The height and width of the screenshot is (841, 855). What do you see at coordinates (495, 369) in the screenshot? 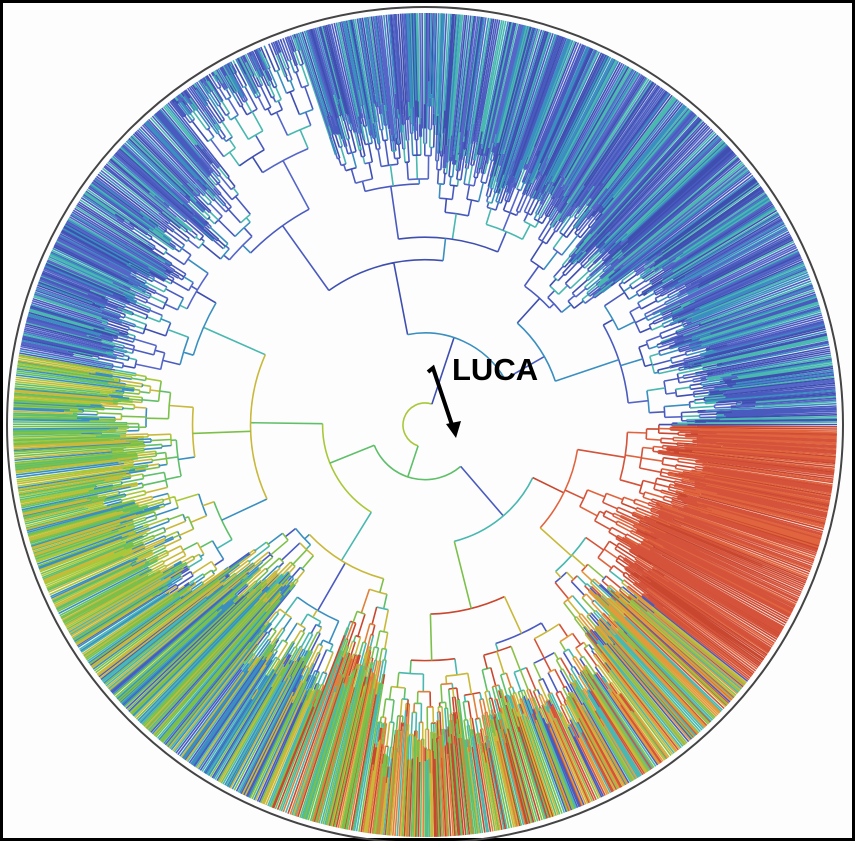
I see `luca-label: LUCA` at bounding box center [495, 369].